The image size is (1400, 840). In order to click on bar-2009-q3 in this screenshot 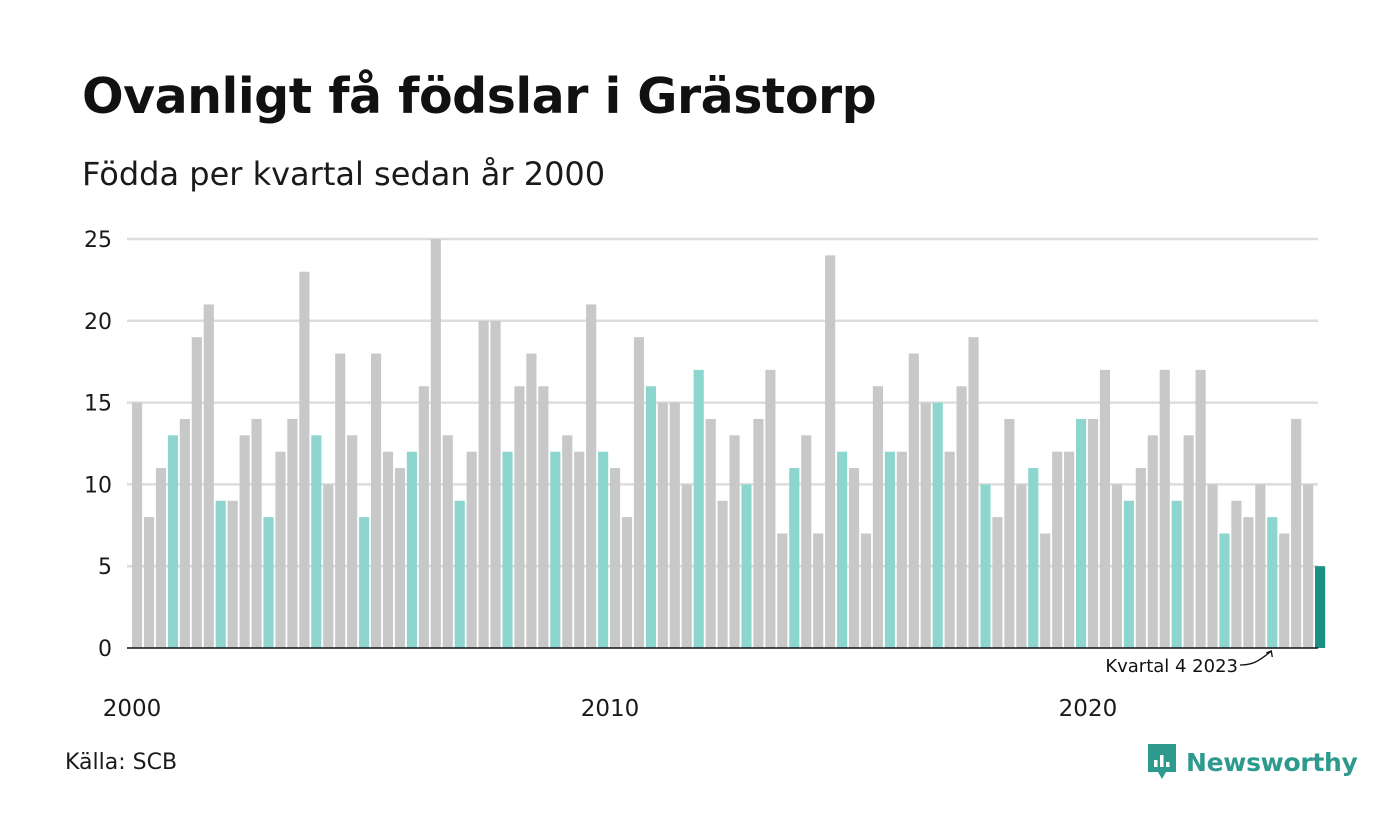, I will do `click(591, 476)`.